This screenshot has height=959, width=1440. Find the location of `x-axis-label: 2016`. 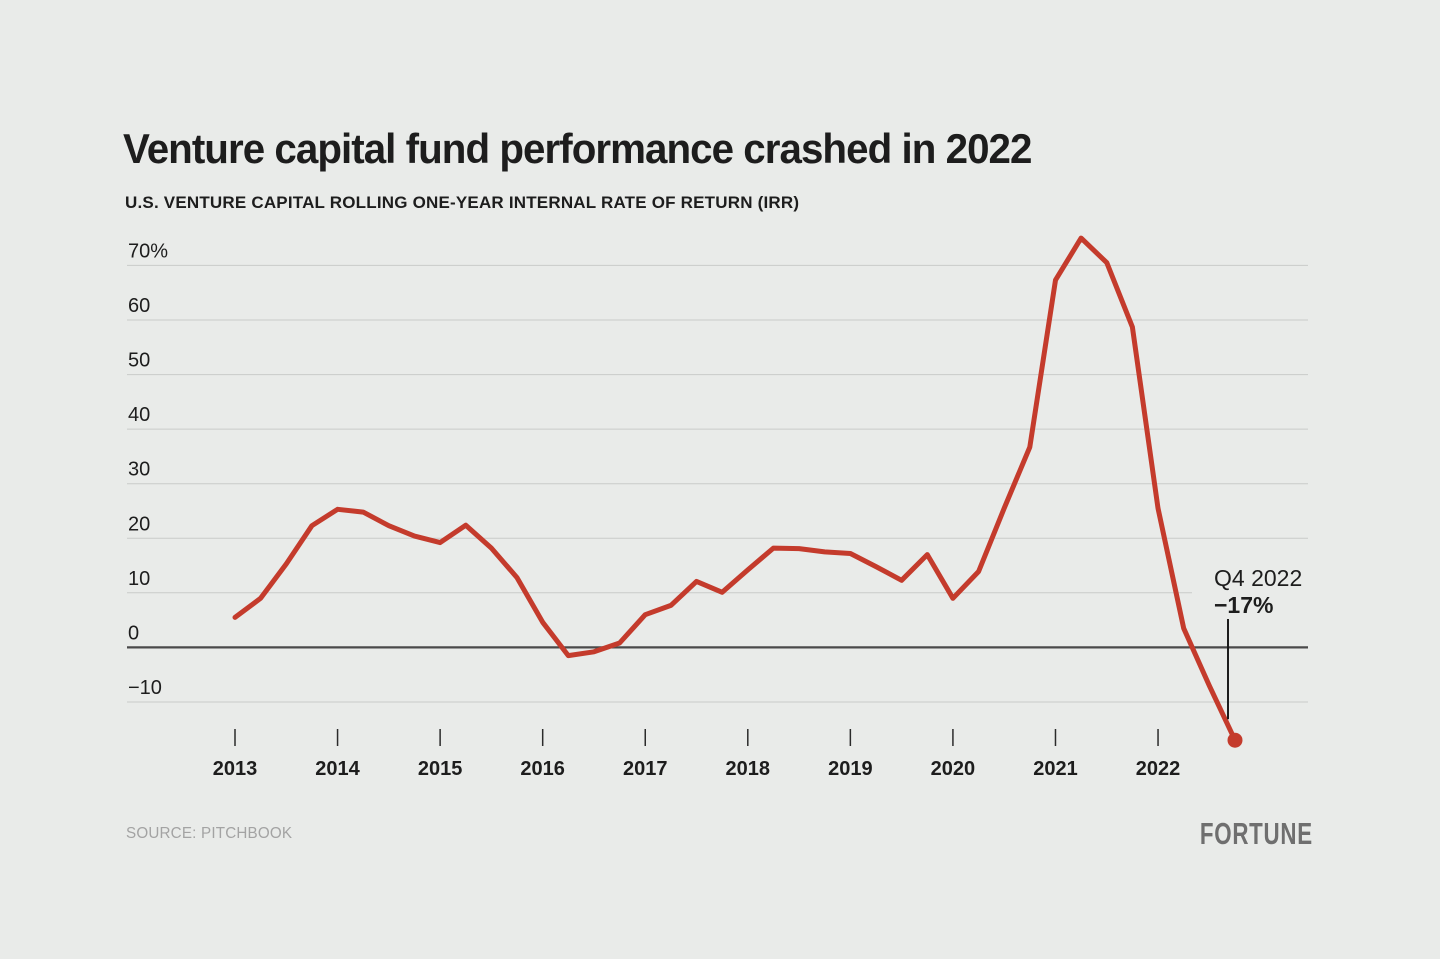

x-axis-label: 2016 is located at coordinates (542, 769).